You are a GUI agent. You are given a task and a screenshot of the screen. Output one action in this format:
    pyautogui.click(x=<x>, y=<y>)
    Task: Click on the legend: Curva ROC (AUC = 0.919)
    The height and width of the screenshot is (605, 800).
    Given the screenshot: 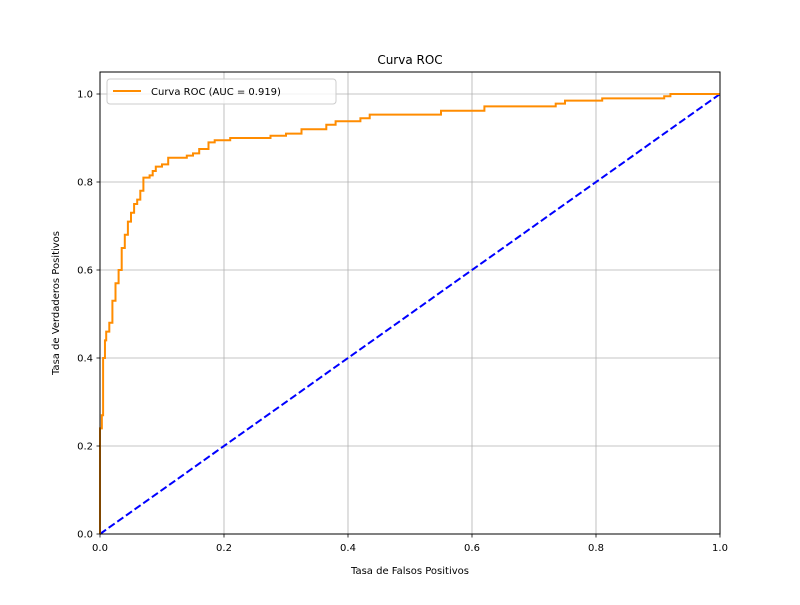 What is the action you would take?
    pyautogui.click(x=221, y=91)
    